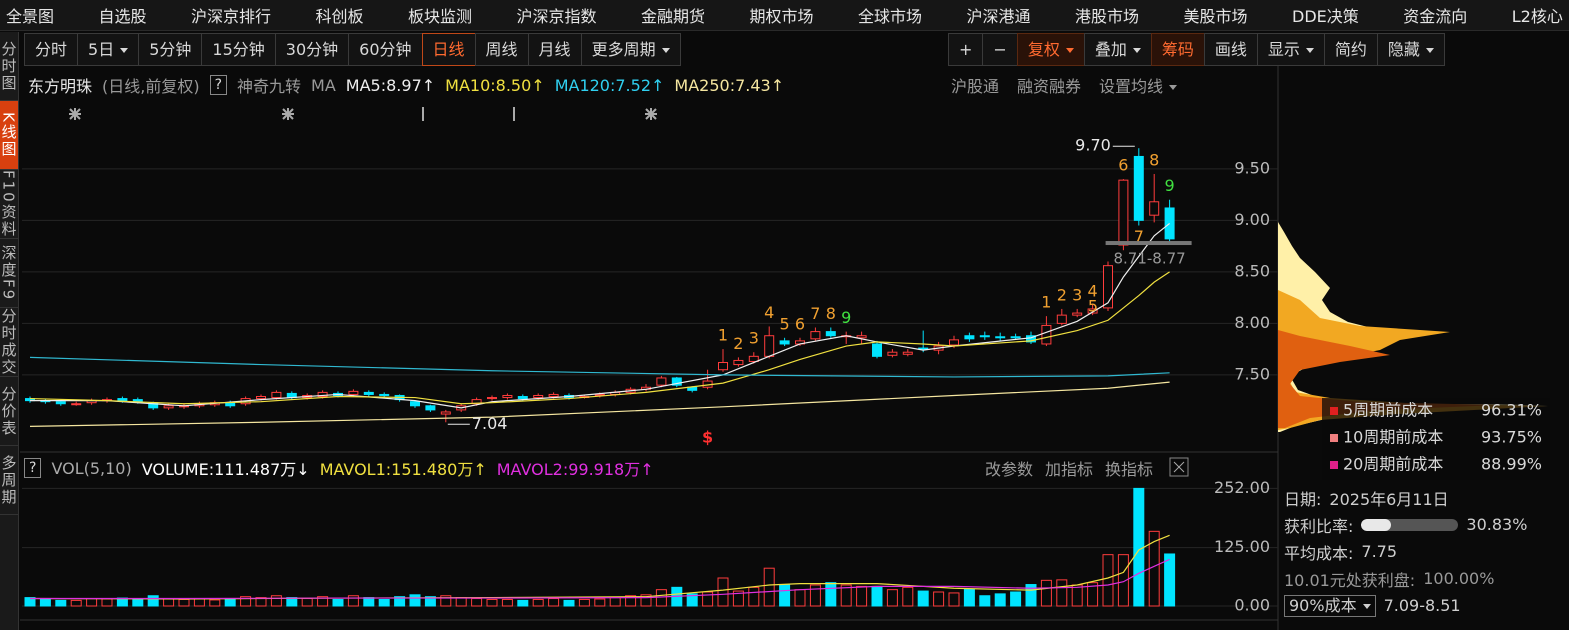 Image resolution: width=1569 pixels, height=630 pixels. I want to click on period-button: 分时, so click(51, 49).